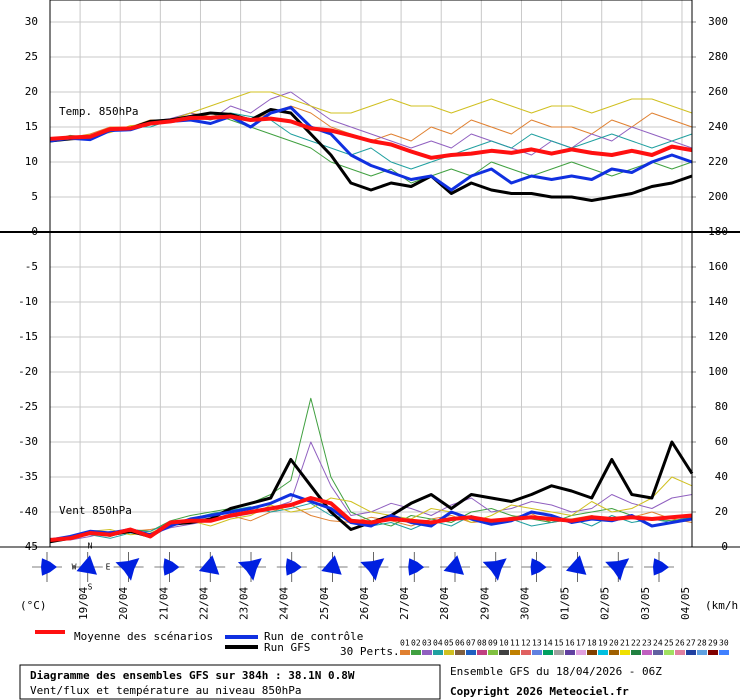 The height and width of the screenshot is (700, 740). Describe the element at coordinates (438, 643) in the screenshot. I see `pert-label: 04` at that location.